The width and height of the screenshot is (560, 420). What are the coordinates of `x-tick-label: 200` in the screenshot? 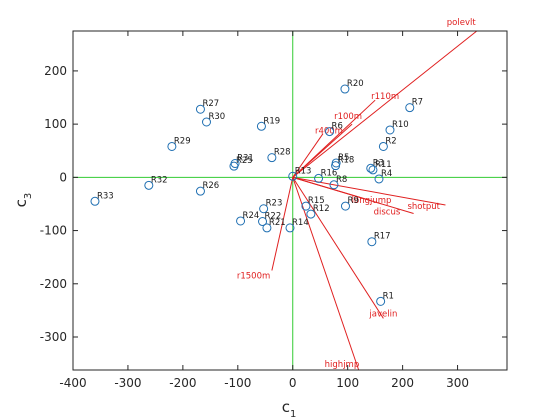 It's located at (402, 383).